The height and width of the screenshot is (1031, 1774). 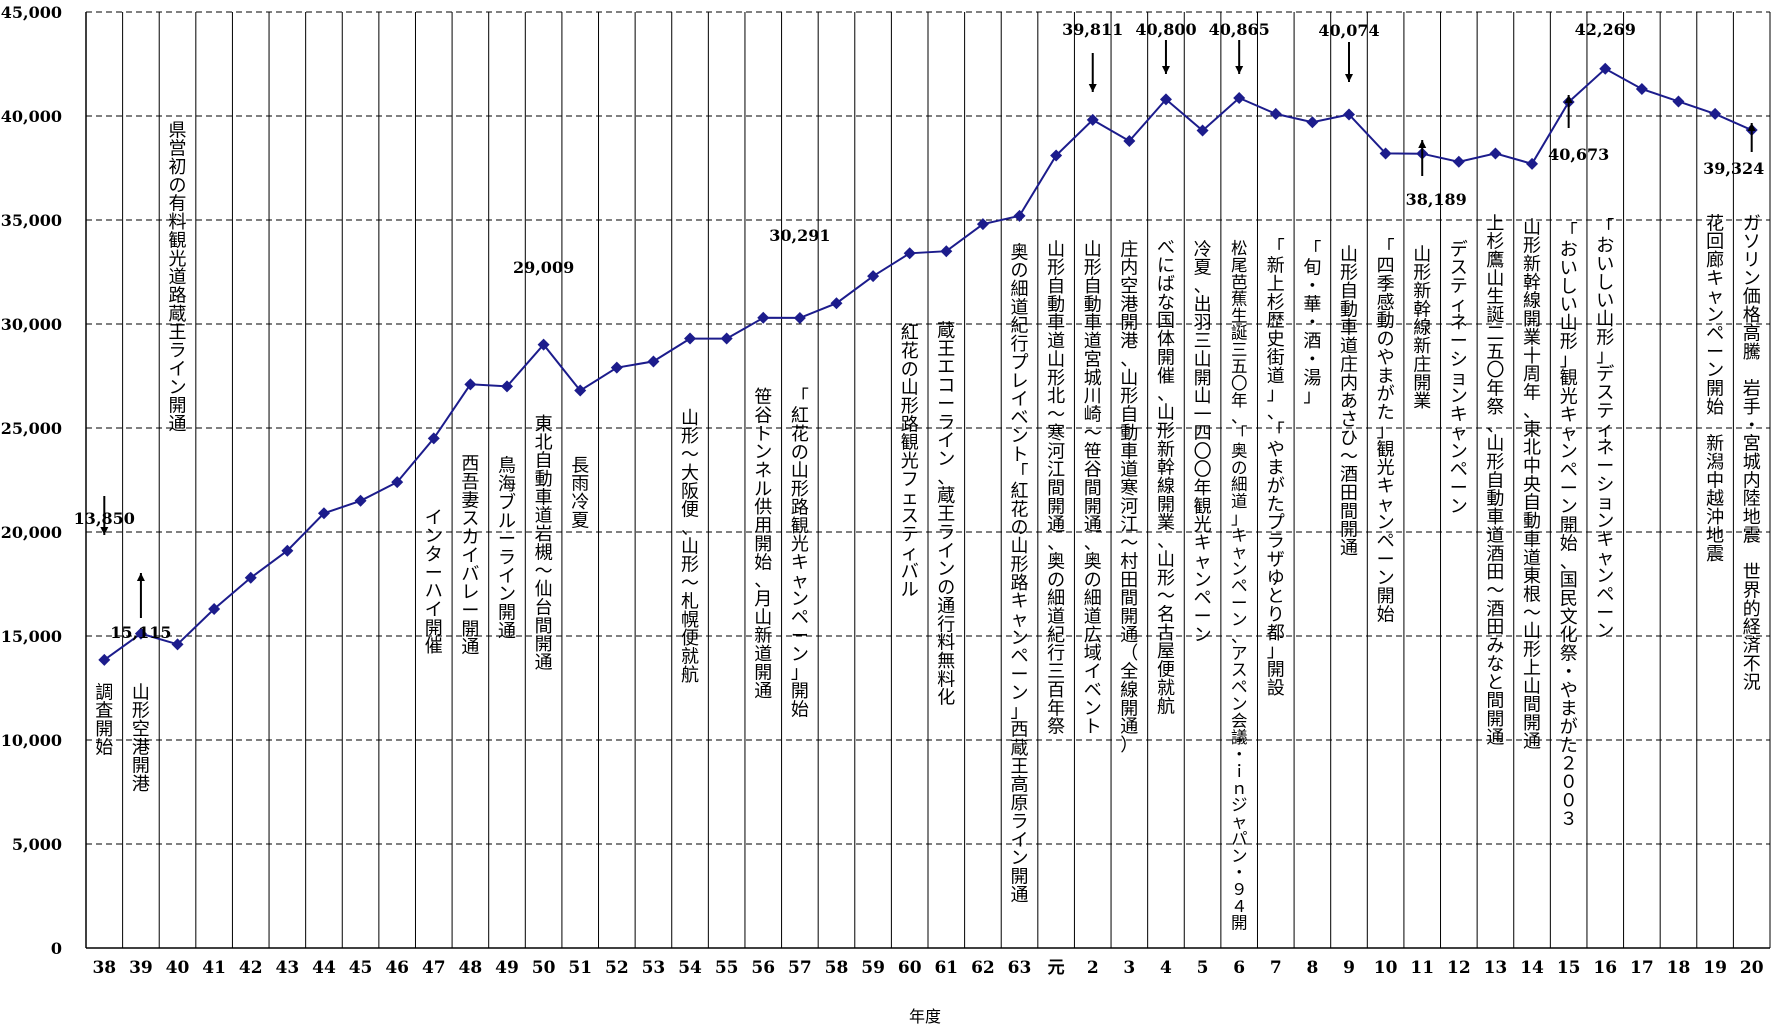 What do you see at coordinates (543, 267) in the screenshot?
I see `data-label: 29,009` at bounding box center [543, 267].